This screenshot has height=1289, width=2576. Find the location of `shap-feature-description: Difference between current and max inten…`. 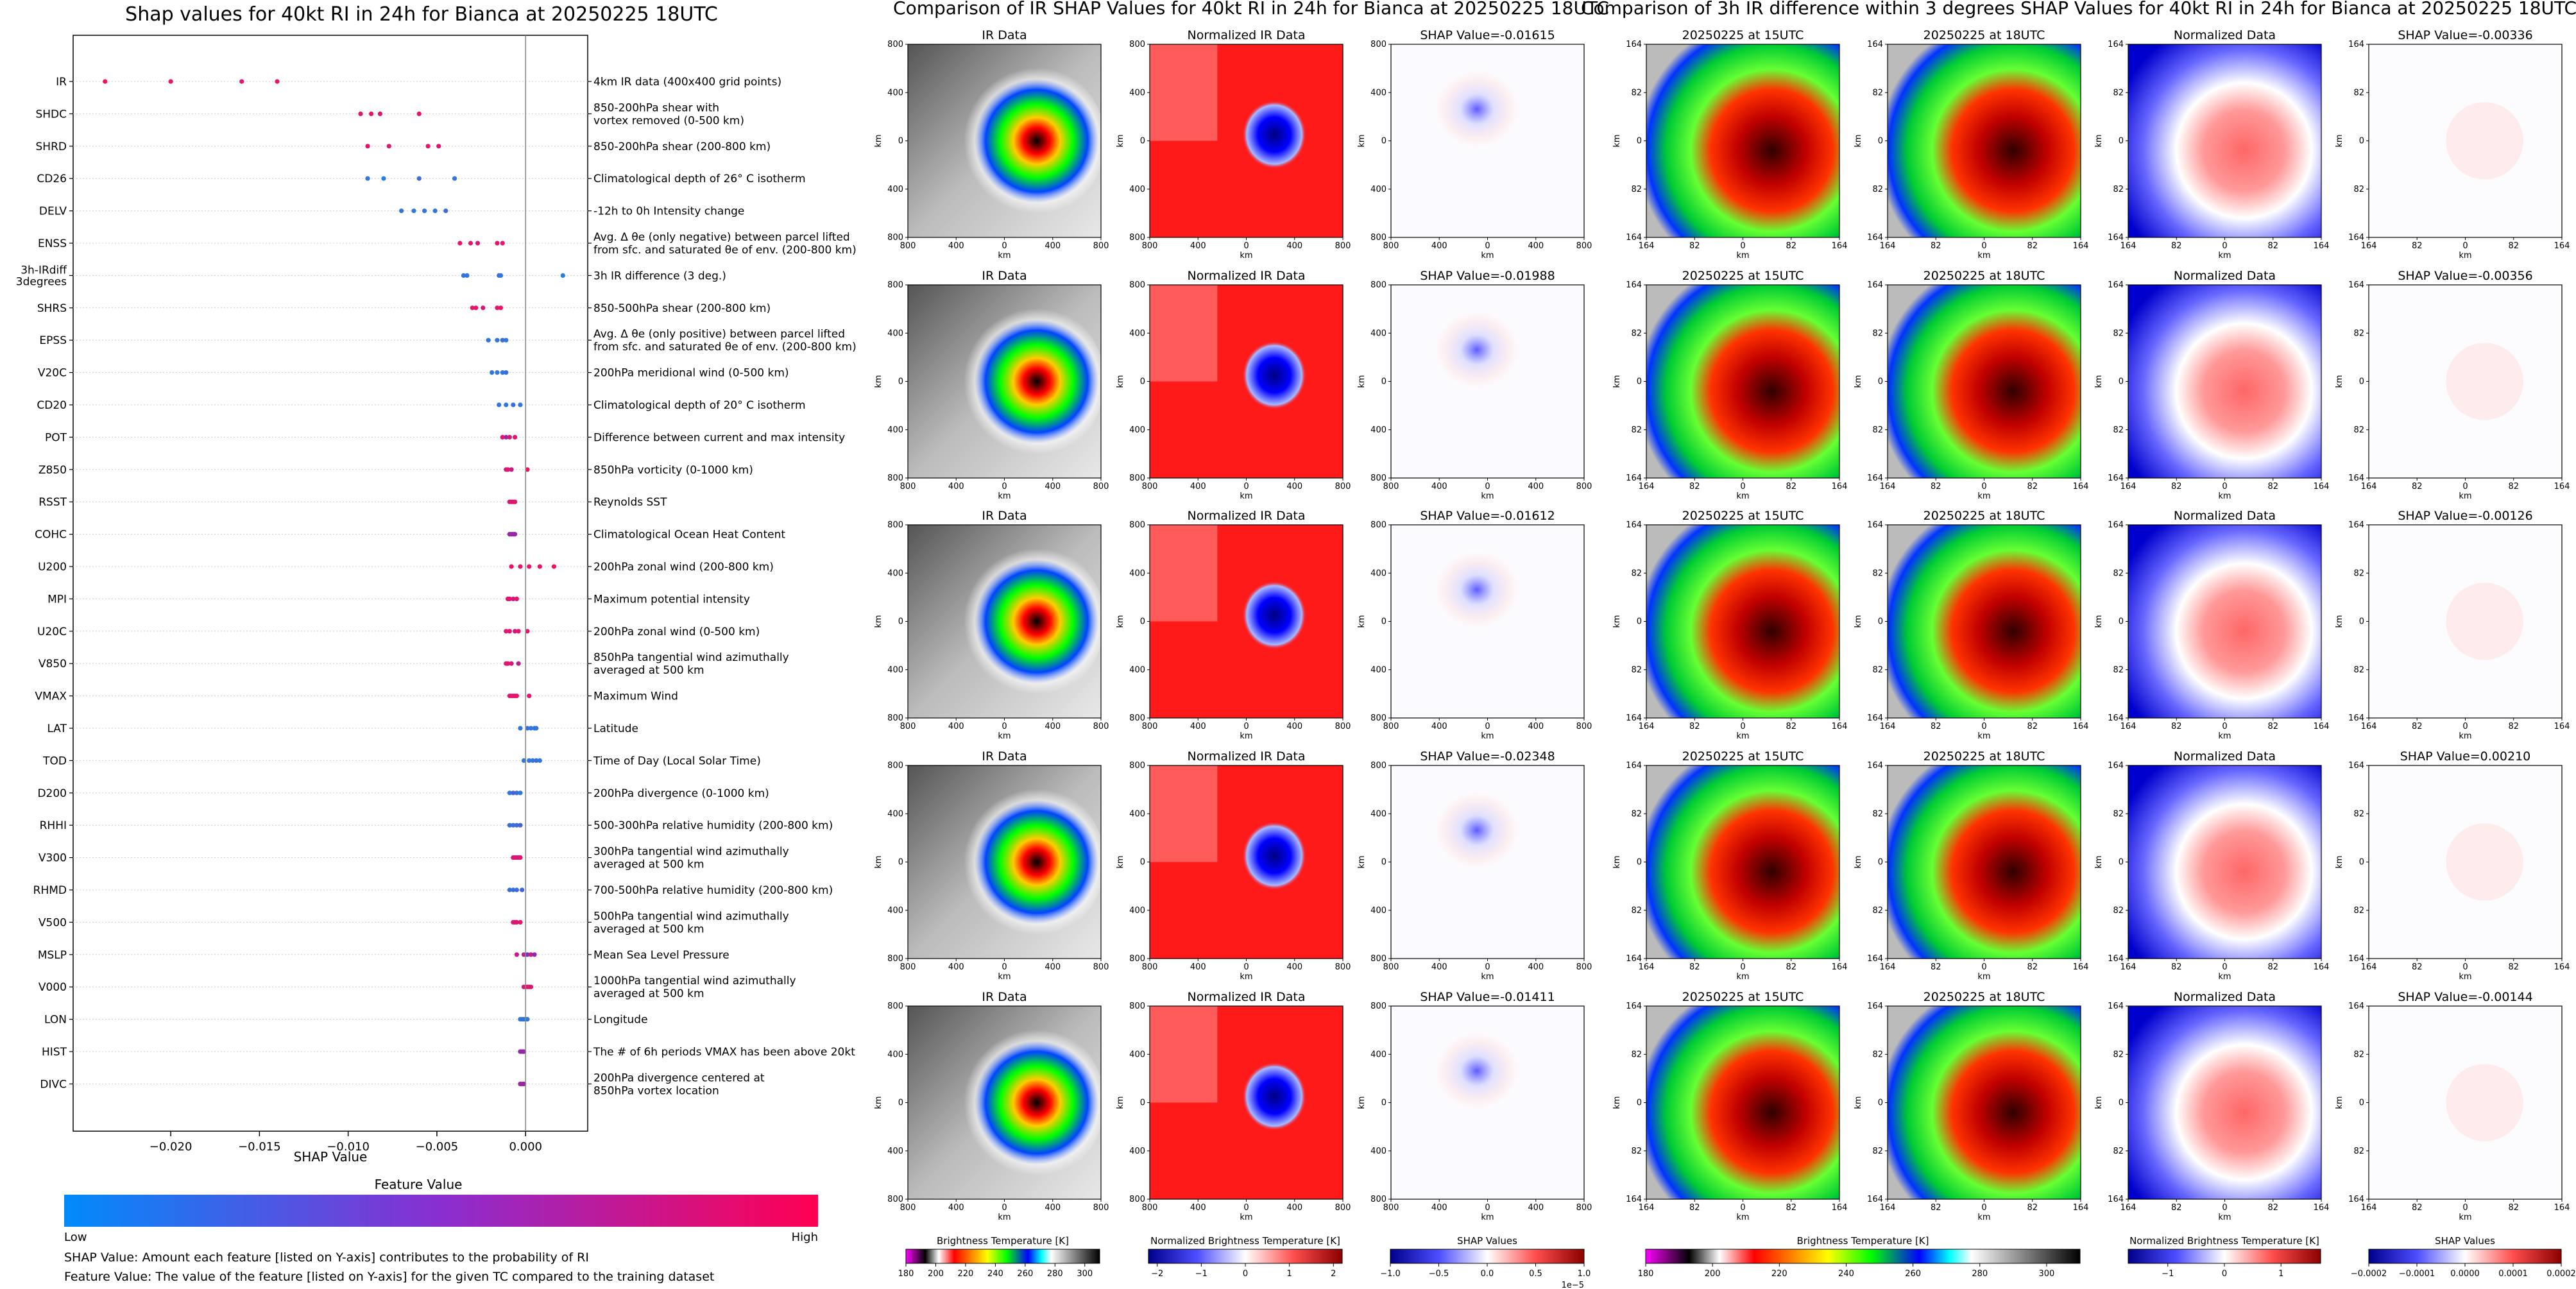

shap-feature-description: Difference between current and max inten… is located at coordinates (719, 438).